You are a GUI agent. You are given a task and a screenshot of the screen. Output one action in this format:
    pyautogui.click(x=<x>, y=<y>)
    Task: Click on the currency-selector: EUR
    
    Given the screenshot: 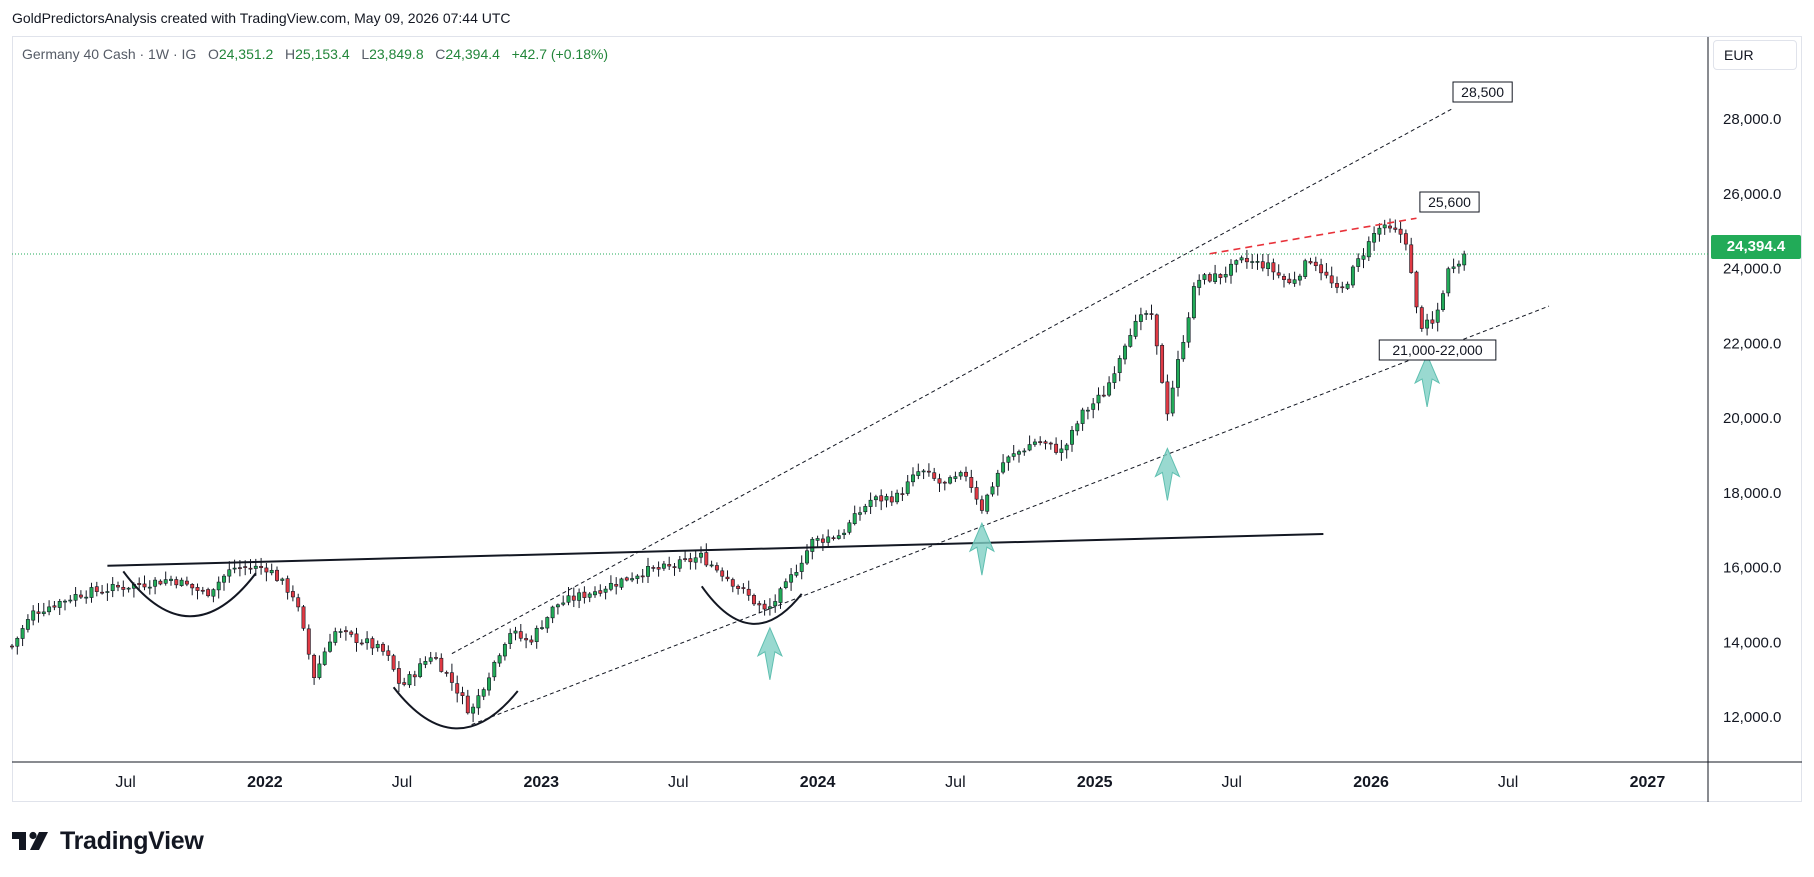 What is the action you would take?
    pyautogui.click(x=1755, y=55)
    